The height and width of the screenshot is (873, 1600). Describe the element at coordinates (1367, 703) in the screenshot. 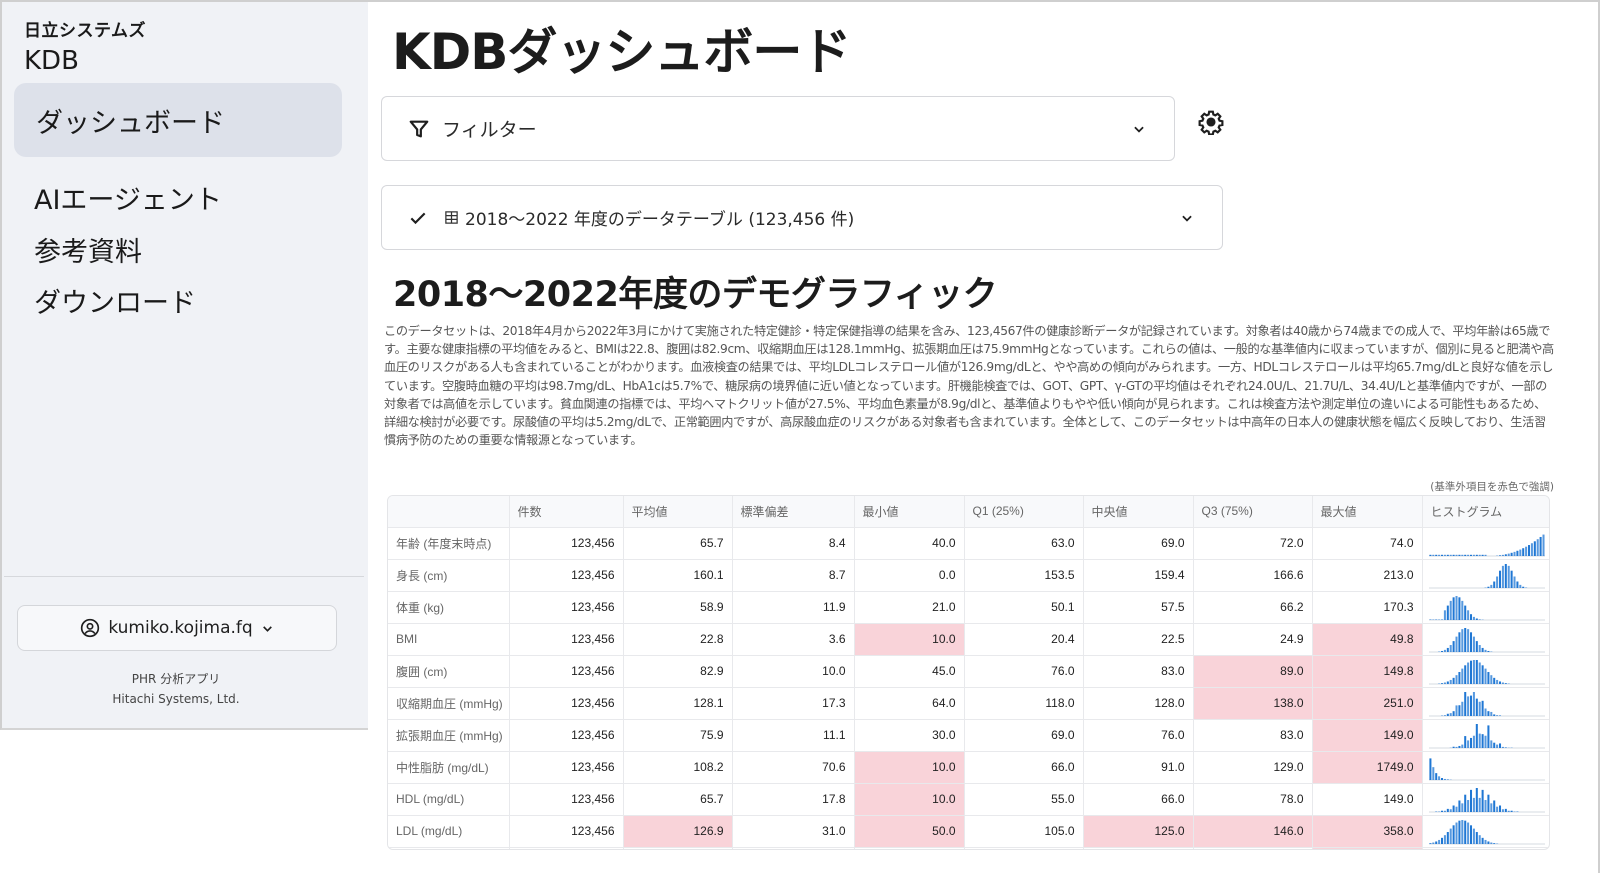

I see `table-cell: 251.0` at that location.